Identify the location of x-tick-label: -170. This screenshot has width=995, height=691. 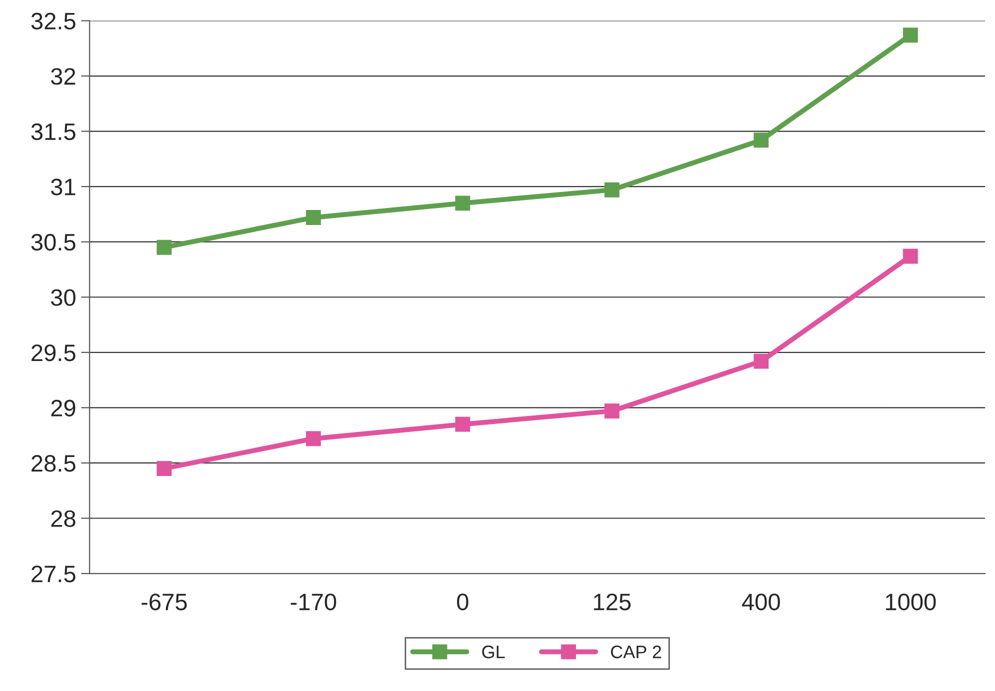
(313, 602).